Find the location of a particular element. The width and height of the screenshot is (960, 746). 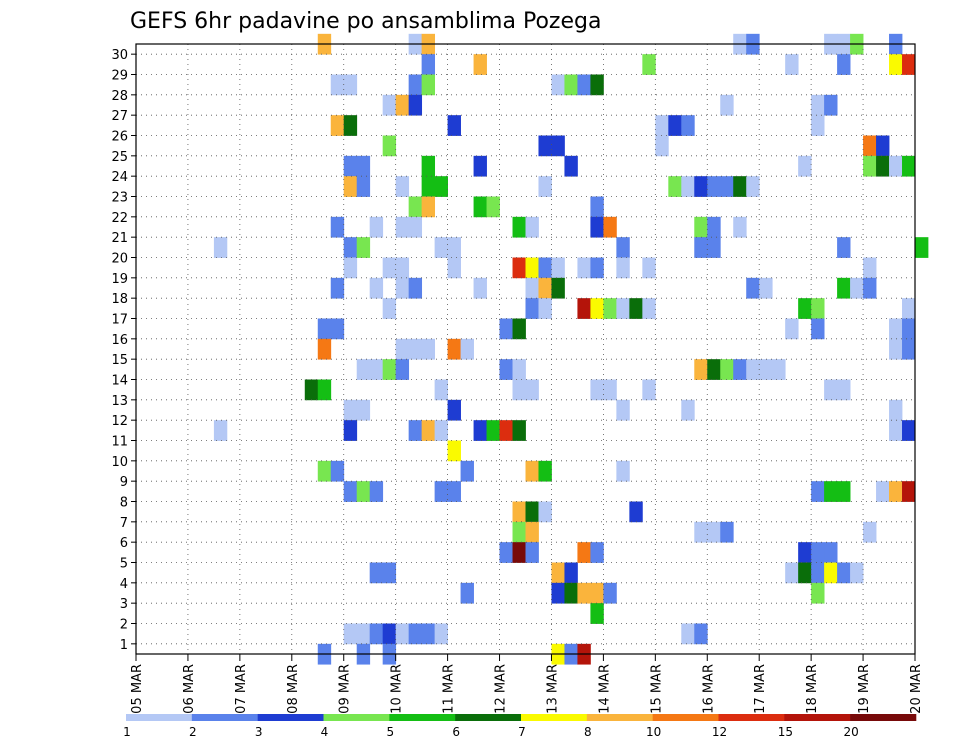

y-tick-label: 25 is located at coordinates (119, 157).